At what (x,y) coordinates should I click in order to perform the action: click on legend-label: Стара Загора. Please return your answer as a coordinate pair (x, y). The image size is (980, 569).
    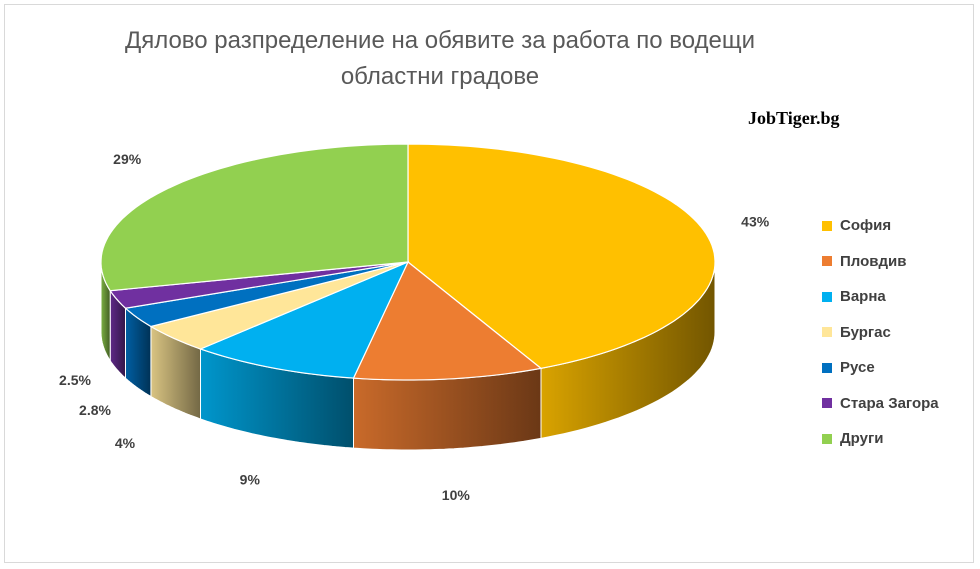
    Looking at the image, I should click on (889, 403).